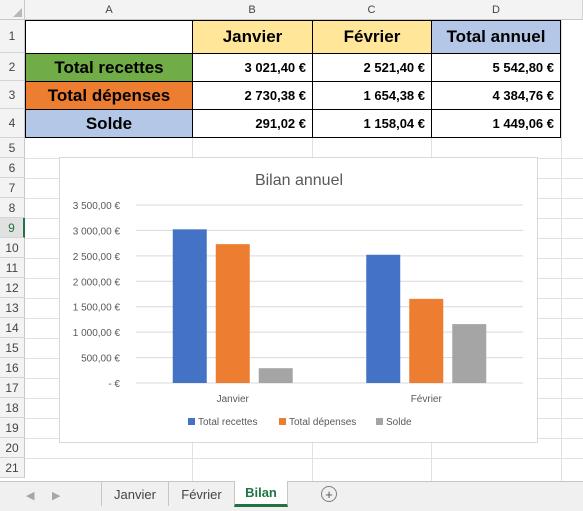  Describe the element at coordinates (12, 228) in the screenshot. I see `row-header-9: 9` at that location.